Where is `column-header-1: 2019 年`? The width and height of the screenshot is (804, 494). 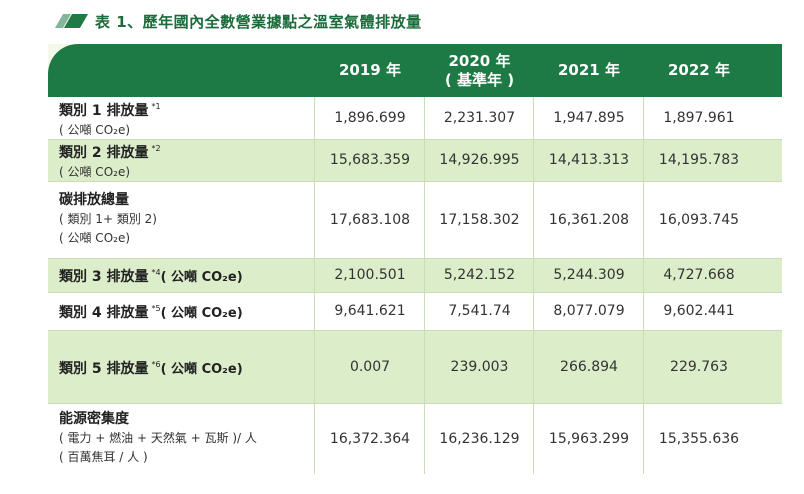 column-header-1: 2019 年 is located at coordinates (370, 70).